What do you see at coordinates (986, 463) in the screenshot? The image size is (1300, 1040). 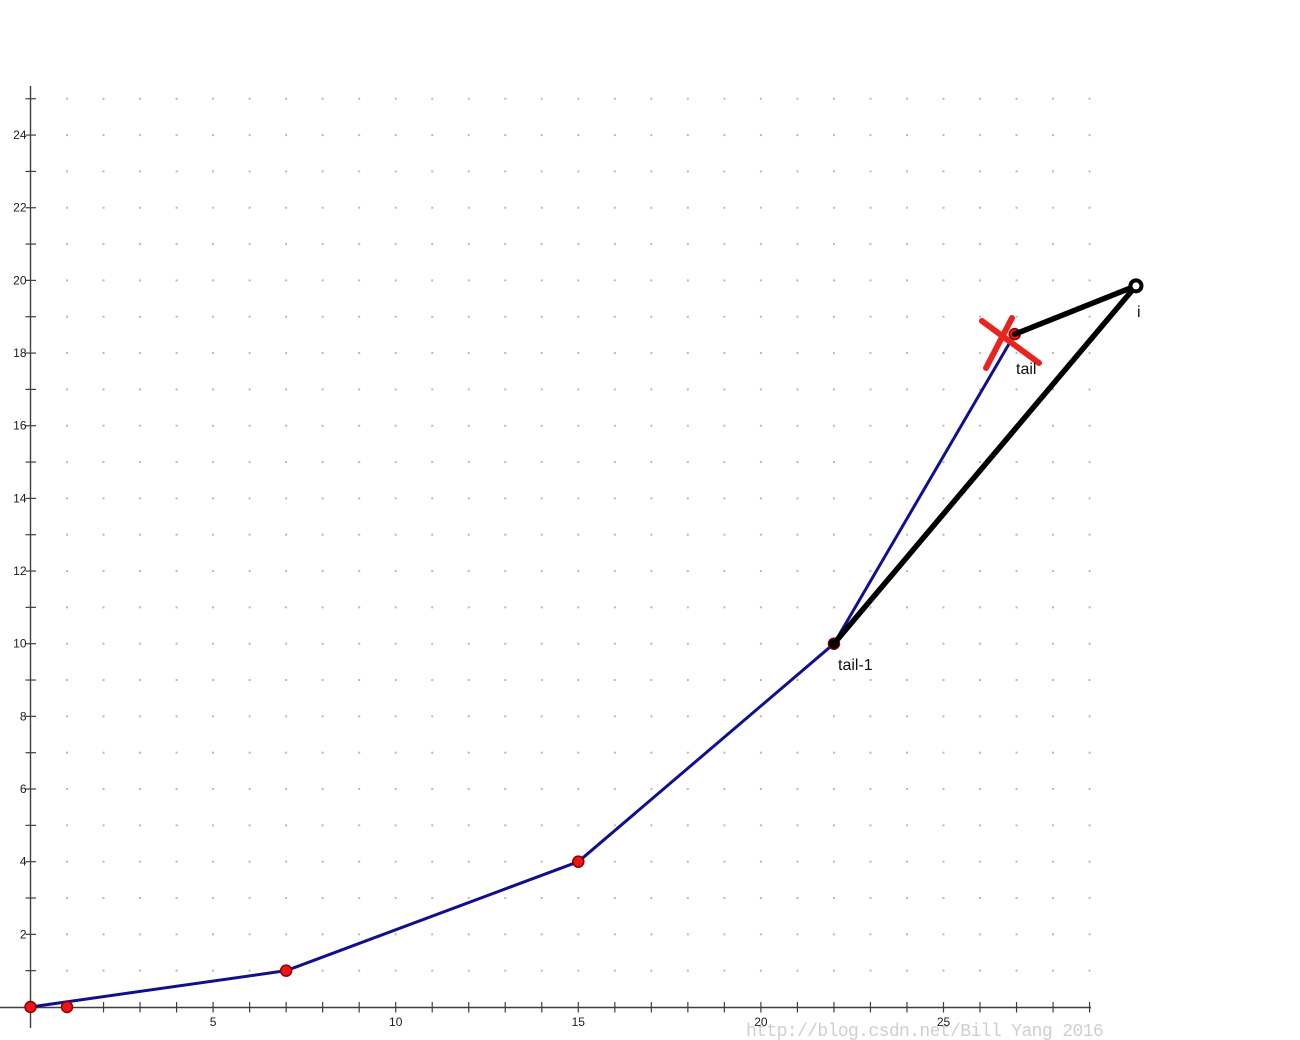 I see `special-markers` at bounding box center [986, 463].